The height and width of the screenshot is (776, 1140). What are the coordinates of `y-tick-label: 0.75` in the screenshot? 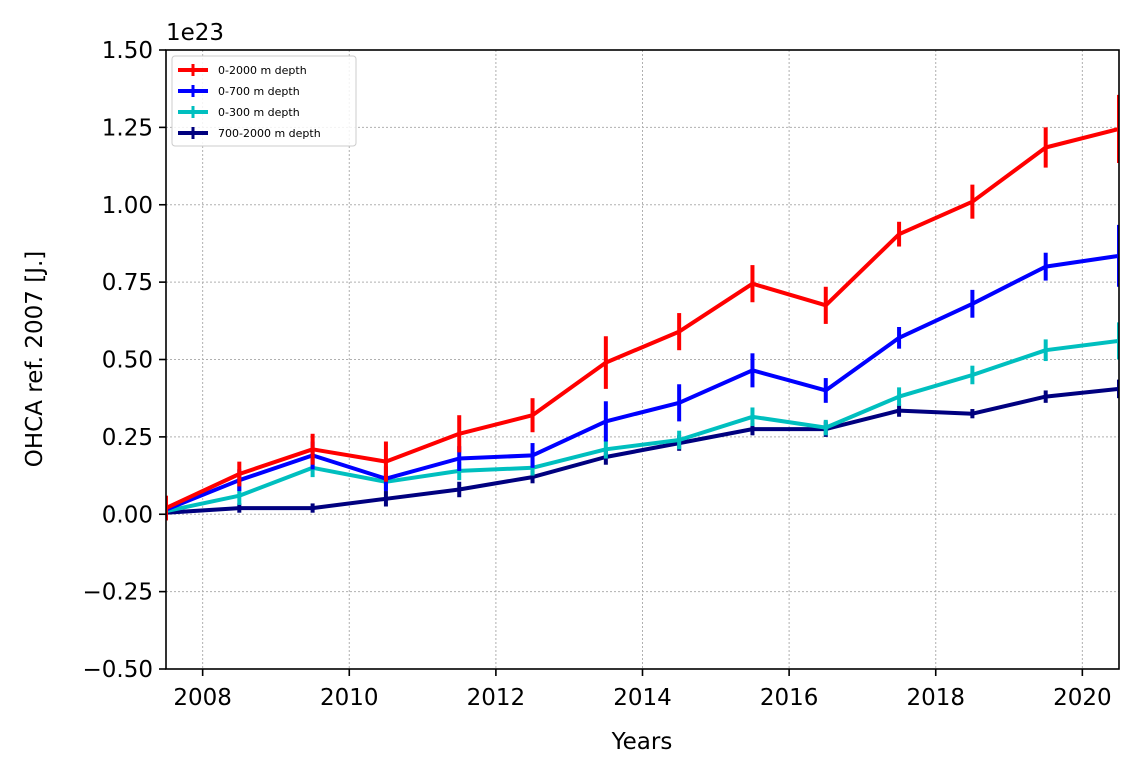 It's located at (127, 283).